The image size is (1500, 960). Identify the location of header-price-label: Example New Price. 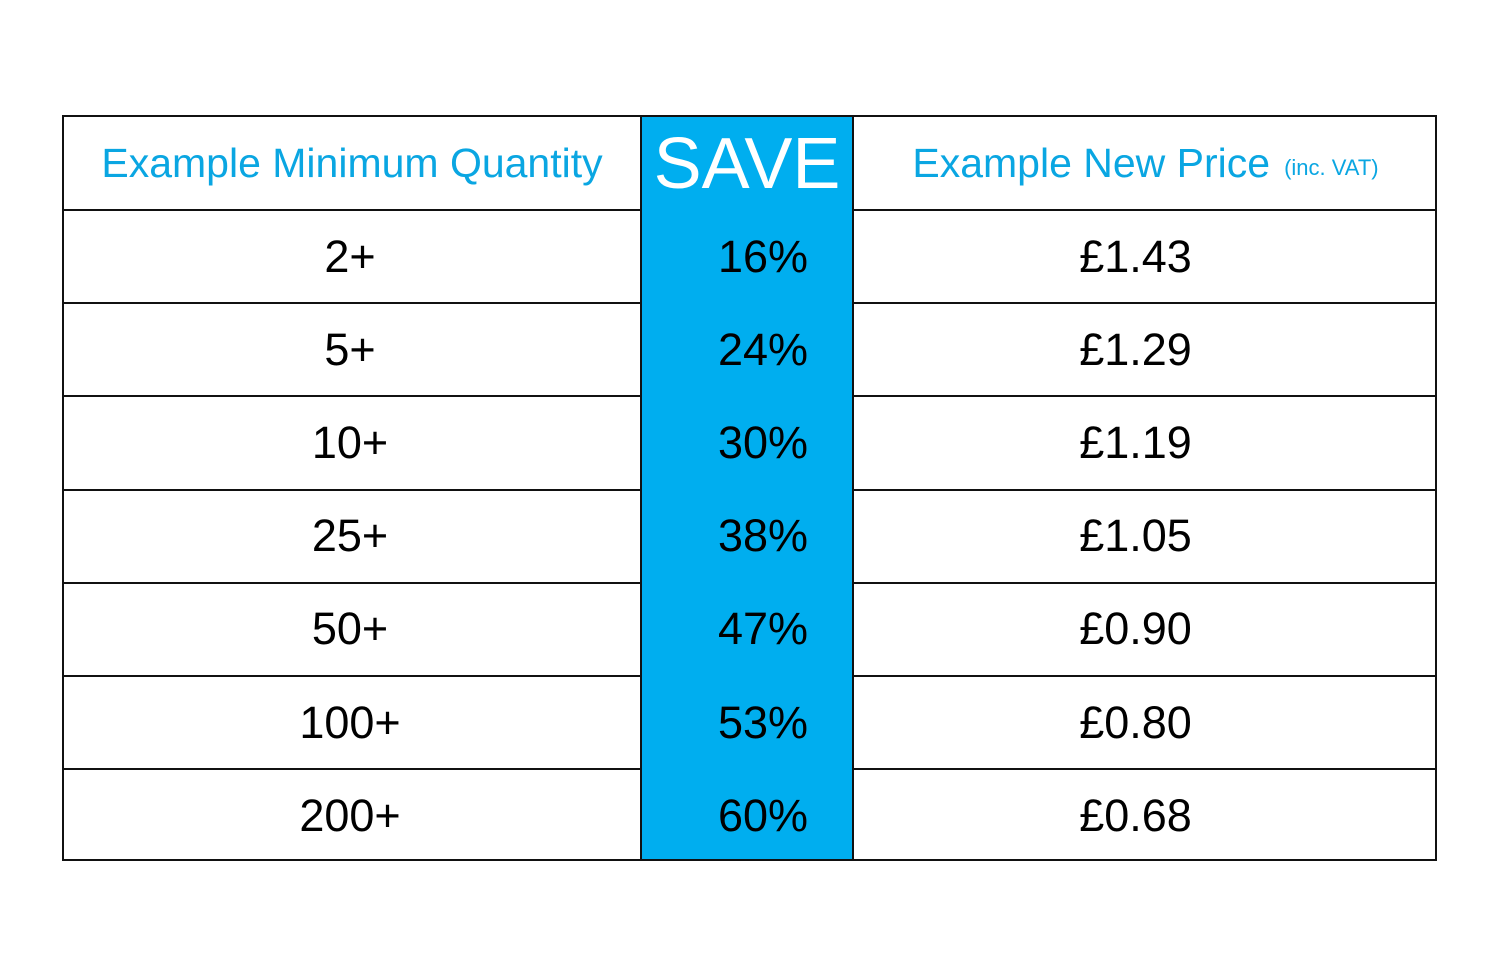
(1091, 163).